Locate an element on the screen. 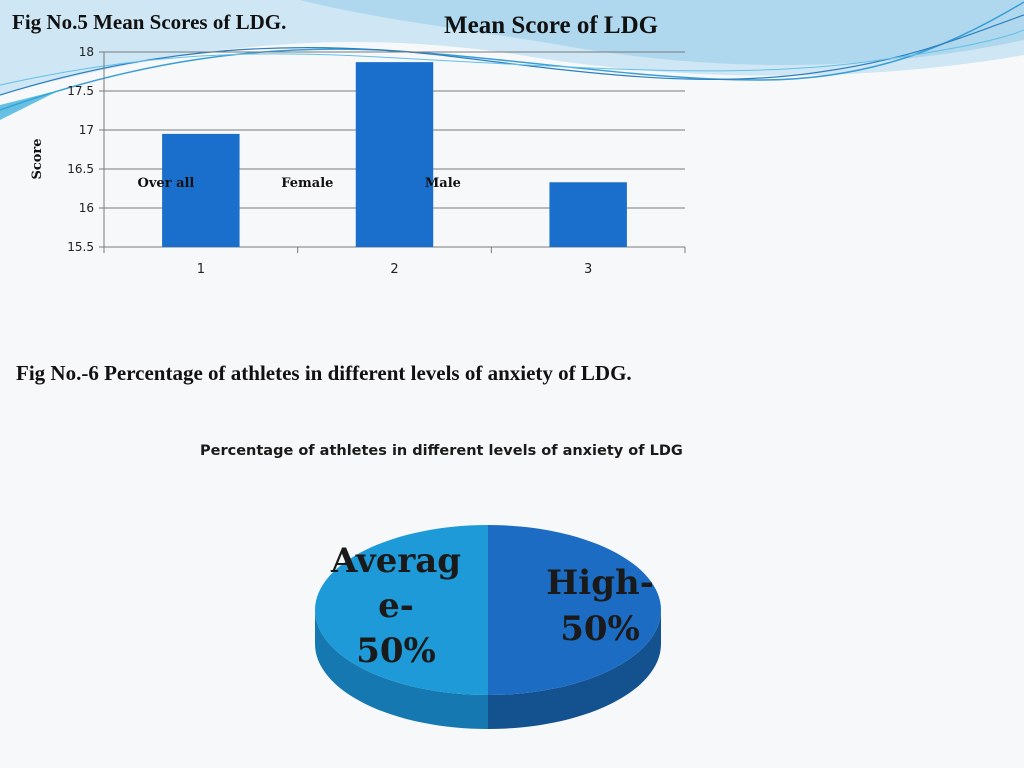 The height and width of the screenshot is (768, 1024). pie-slice-average is located at coordinates (401, 610).